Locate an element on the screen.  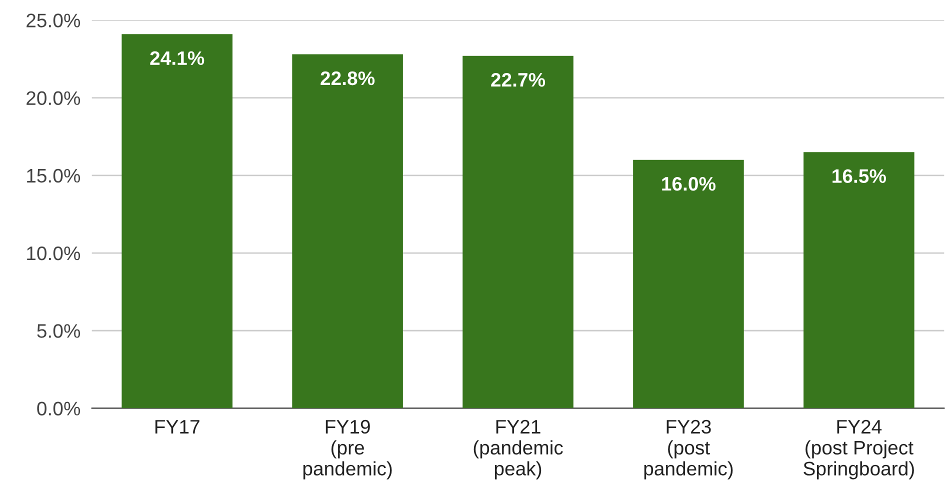
y-tick-label: 20.0% is located at coordinates (53, 98).